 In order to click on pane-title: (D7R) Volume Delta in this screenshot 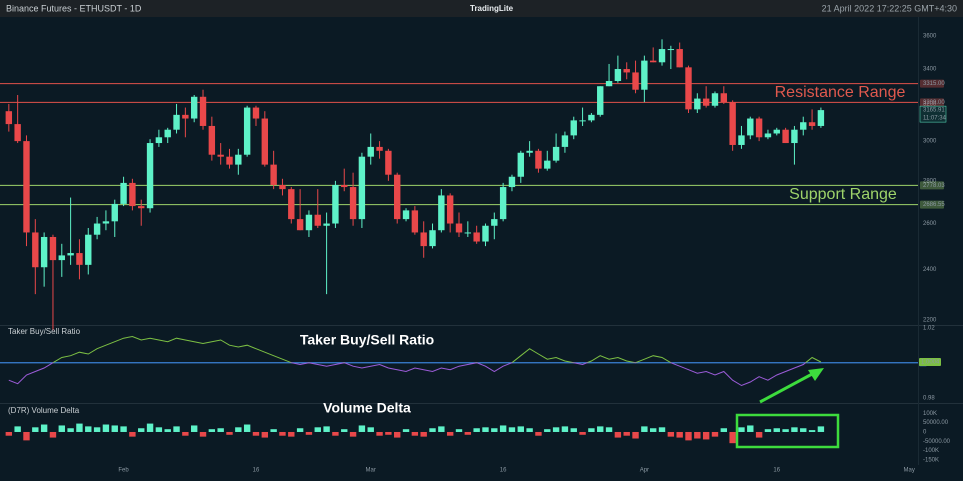, I will do `click(44, 410)`.